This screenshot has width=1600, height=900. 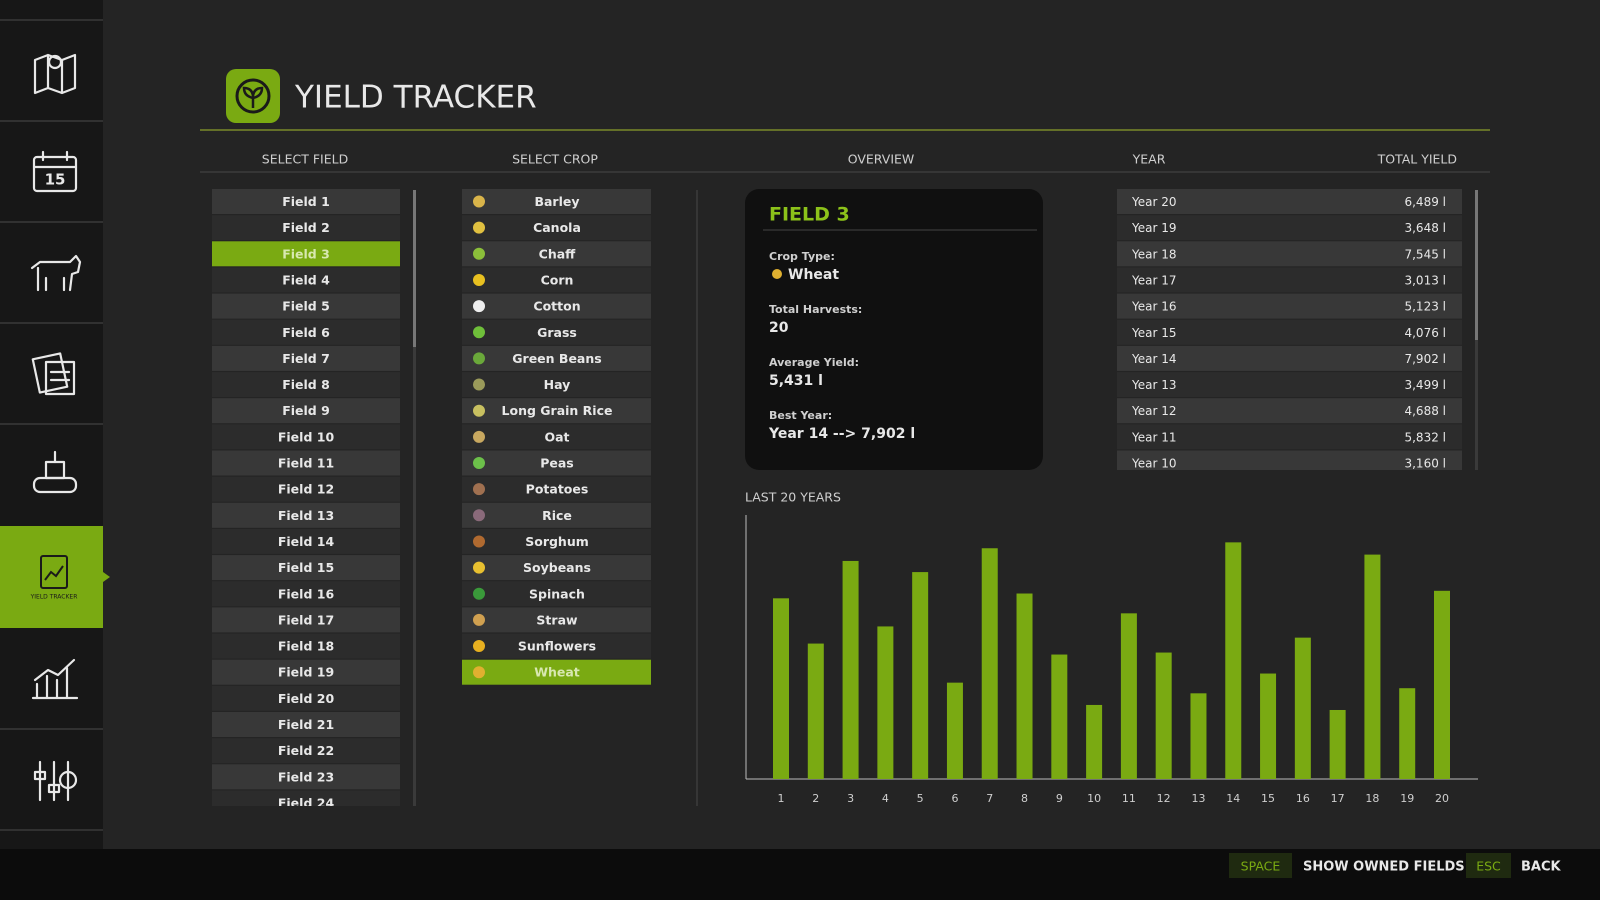 I want to click on yield-value: 3,648 l, so click(x=1425, y=228).